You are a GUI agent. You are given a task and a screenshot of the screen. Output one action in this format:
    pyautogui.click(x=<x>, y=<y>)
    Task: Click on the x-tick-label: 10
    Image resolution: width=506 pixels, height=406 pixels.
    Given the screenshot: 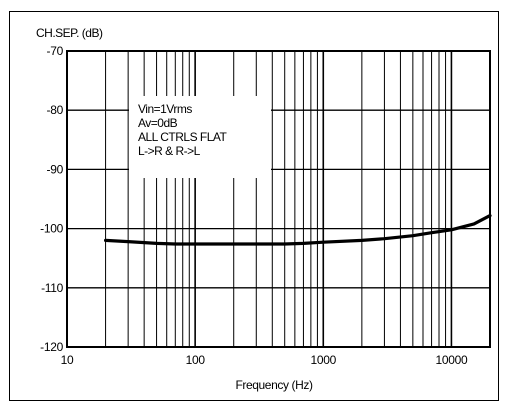 What is the action you would take?
    pyautogui.click(x=67, y=360)
    